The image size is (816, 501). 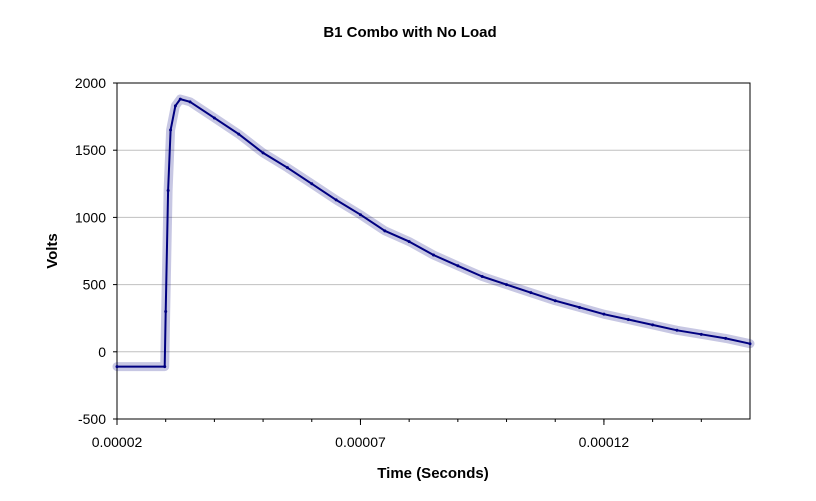 I want to click on x-tick-label: 0.00007, so click(x=360, y=442).